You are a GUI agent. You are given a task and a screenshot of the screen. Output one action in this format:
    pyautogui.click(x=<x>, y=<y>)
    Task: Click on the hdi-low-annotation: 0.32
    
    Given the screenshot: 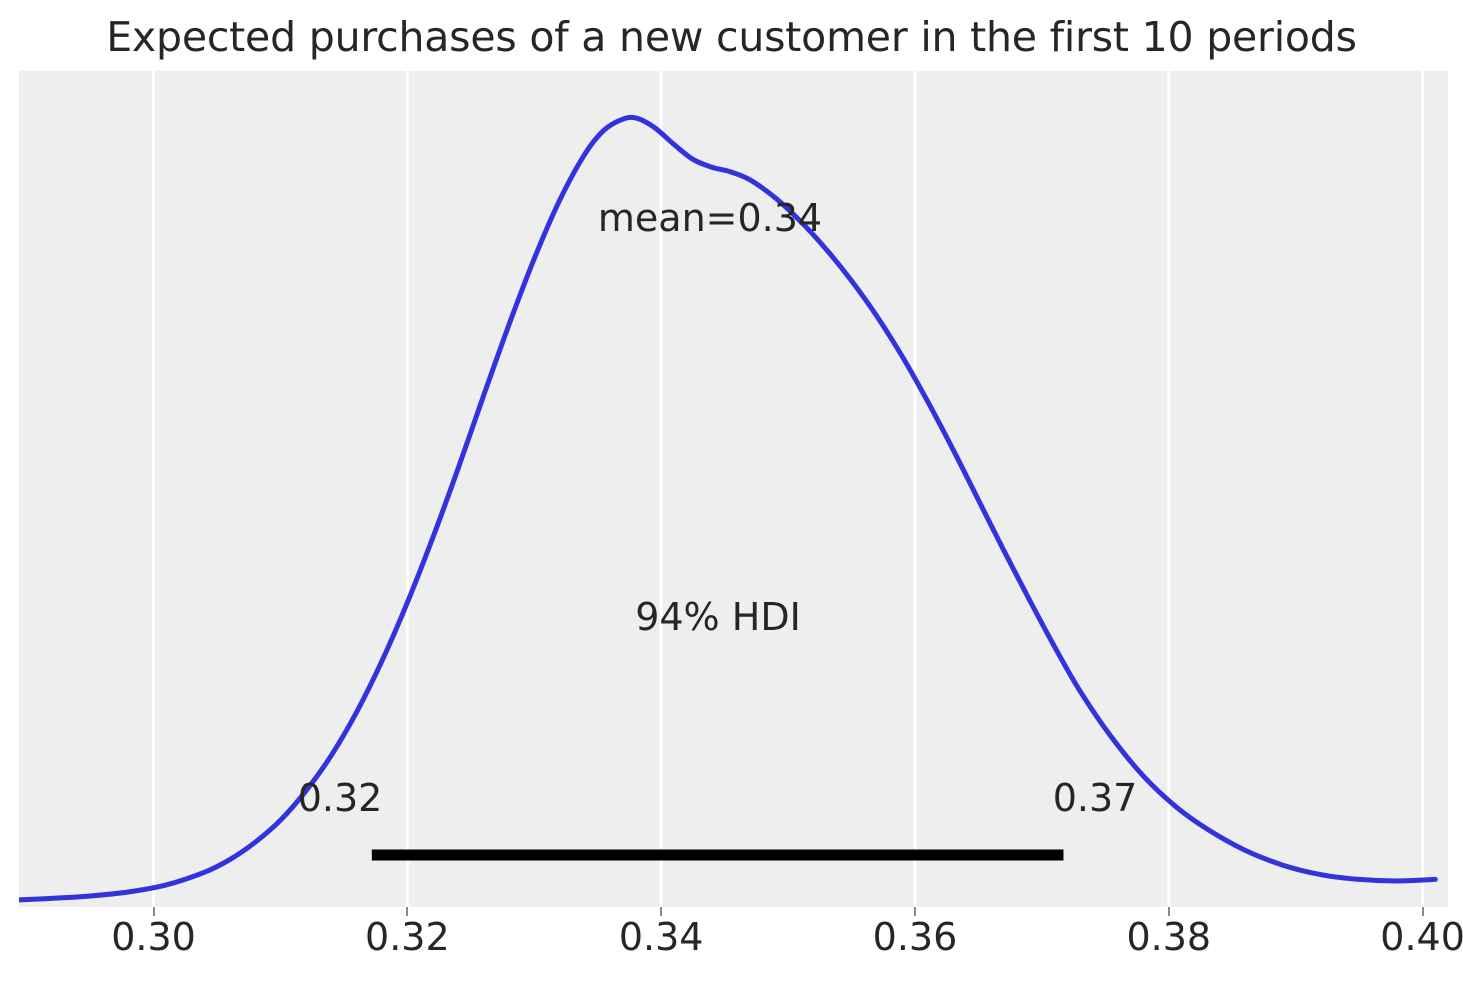 What is the action you would take?
    pyautogui.click(x=340, y=798)
    